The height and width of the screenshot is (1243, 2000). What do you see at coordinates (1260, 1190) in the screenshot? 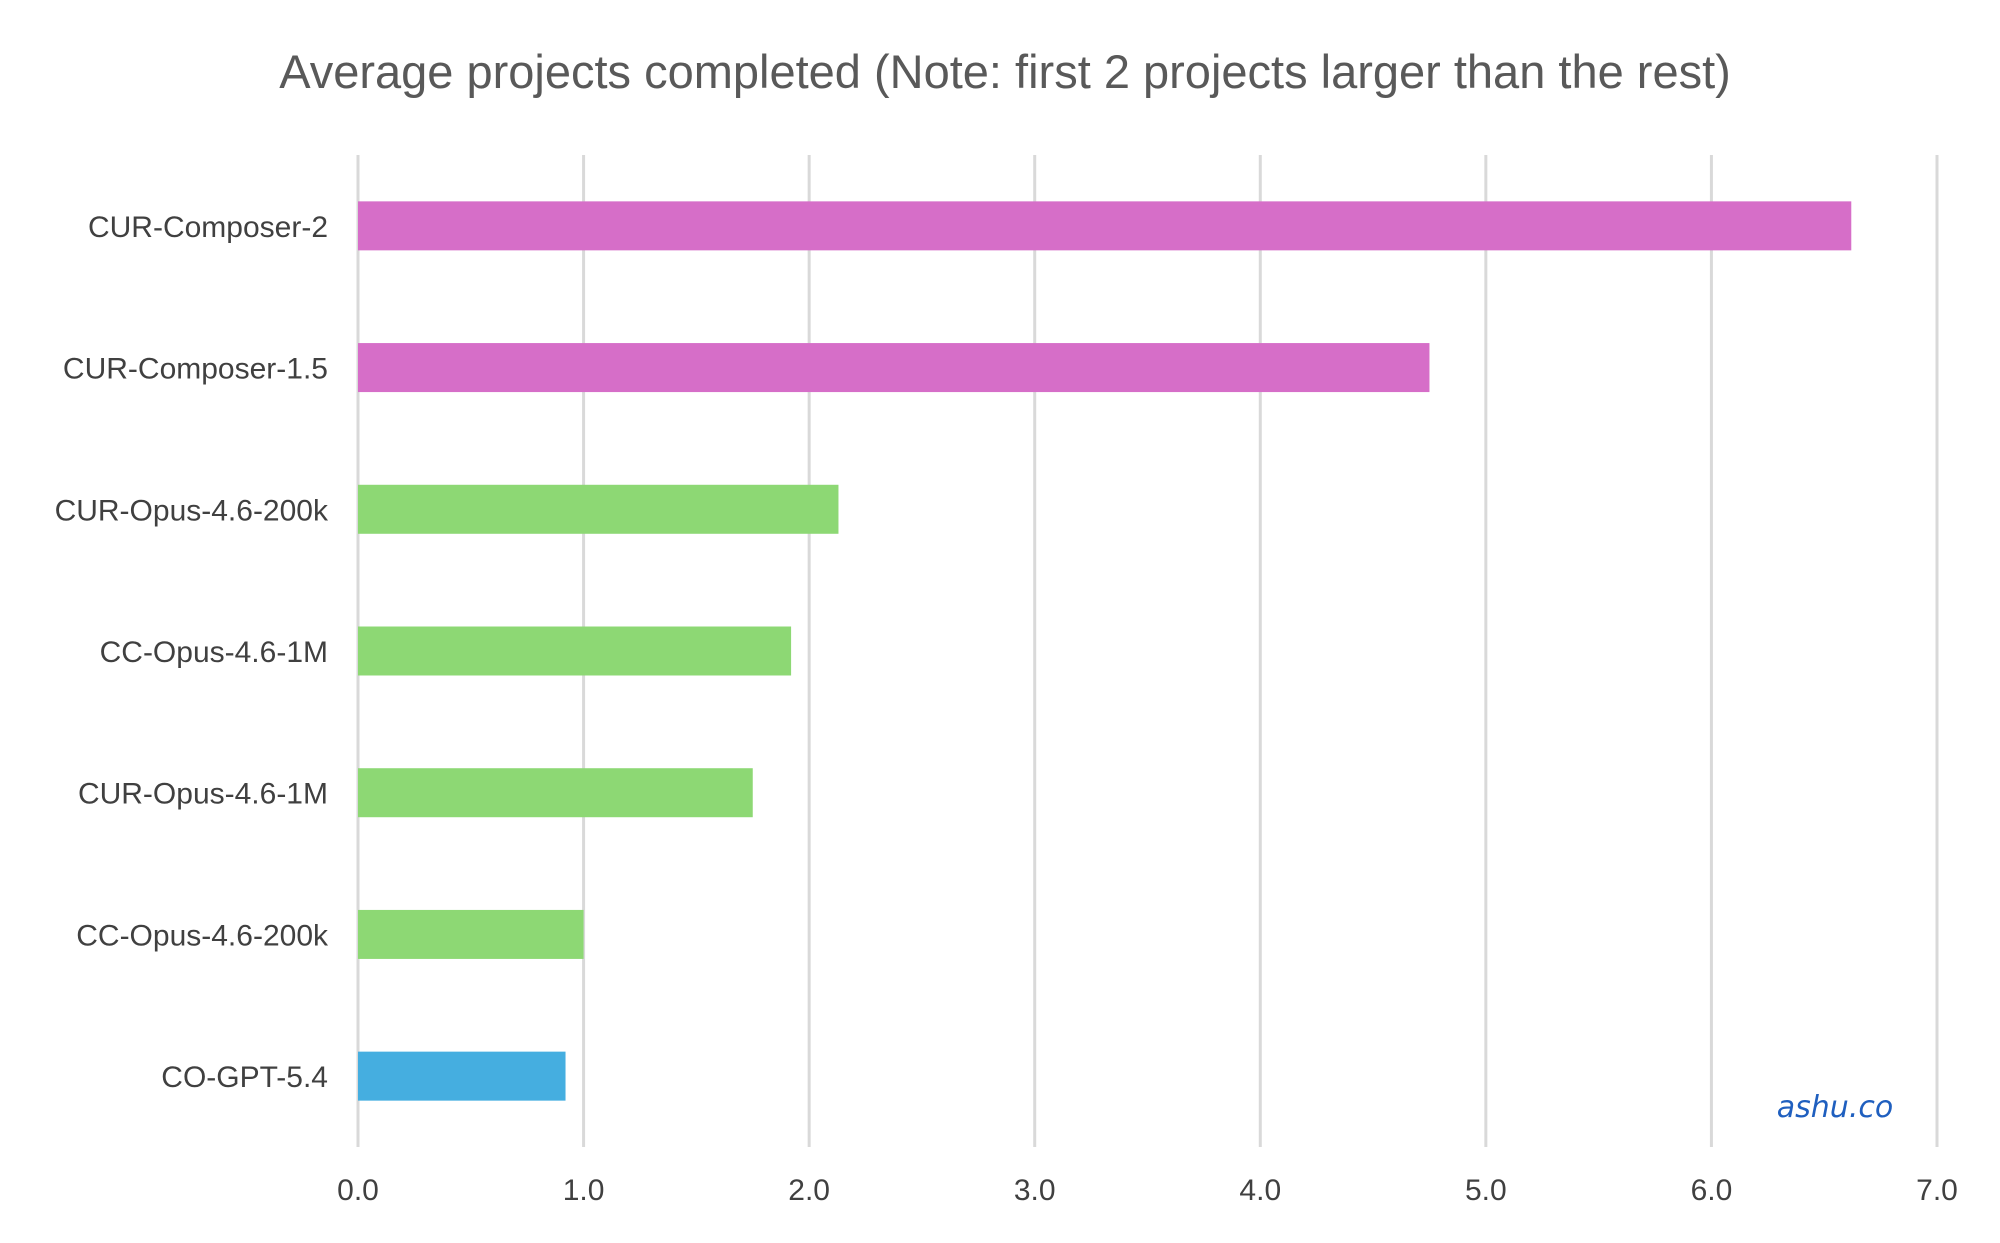
I see `x-tick-label: 4.0` at bounding box center [1260, 1190].